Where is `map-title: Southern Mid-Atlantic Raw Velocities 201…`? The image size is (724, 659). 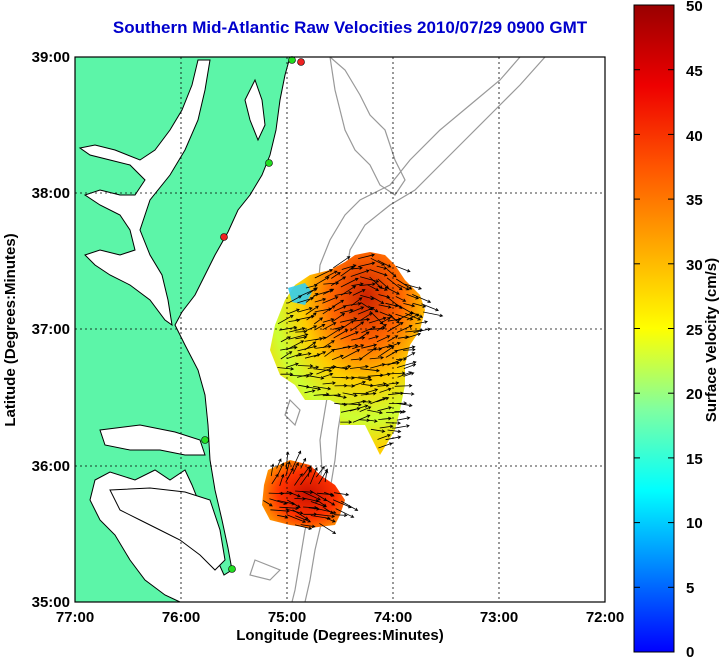 map-title: Southern Mid-Atlantic Raw Velocities 201… is located at coordinates (350, 27).